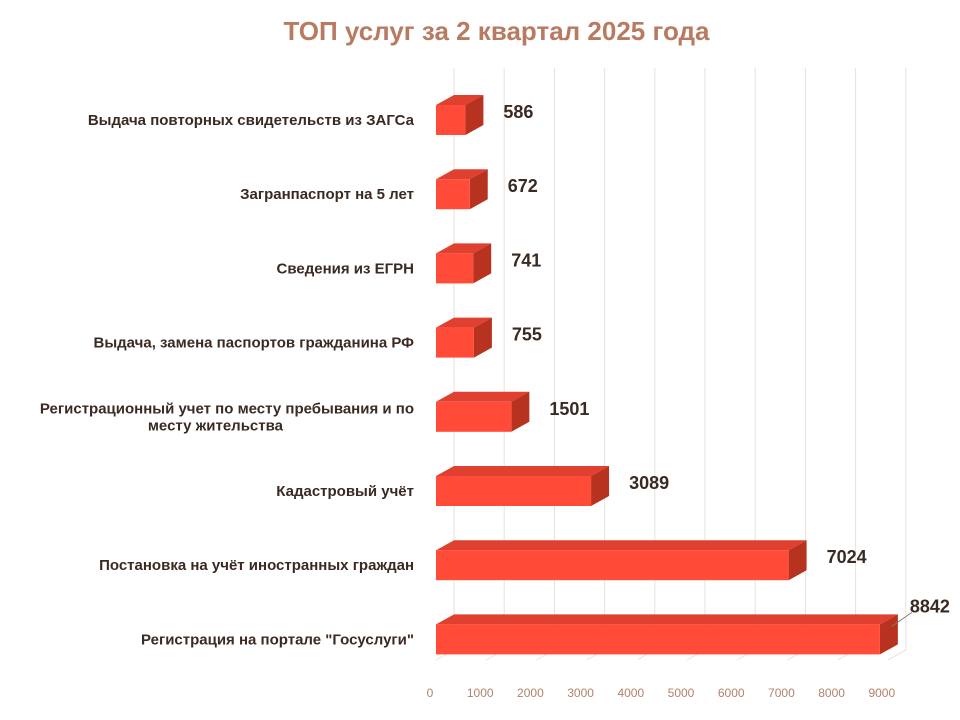 This screenshot has height=720, width=960. Describe the element at coordinates (847, 557) in the screenshot. I see `value-label: 7024` at that location.